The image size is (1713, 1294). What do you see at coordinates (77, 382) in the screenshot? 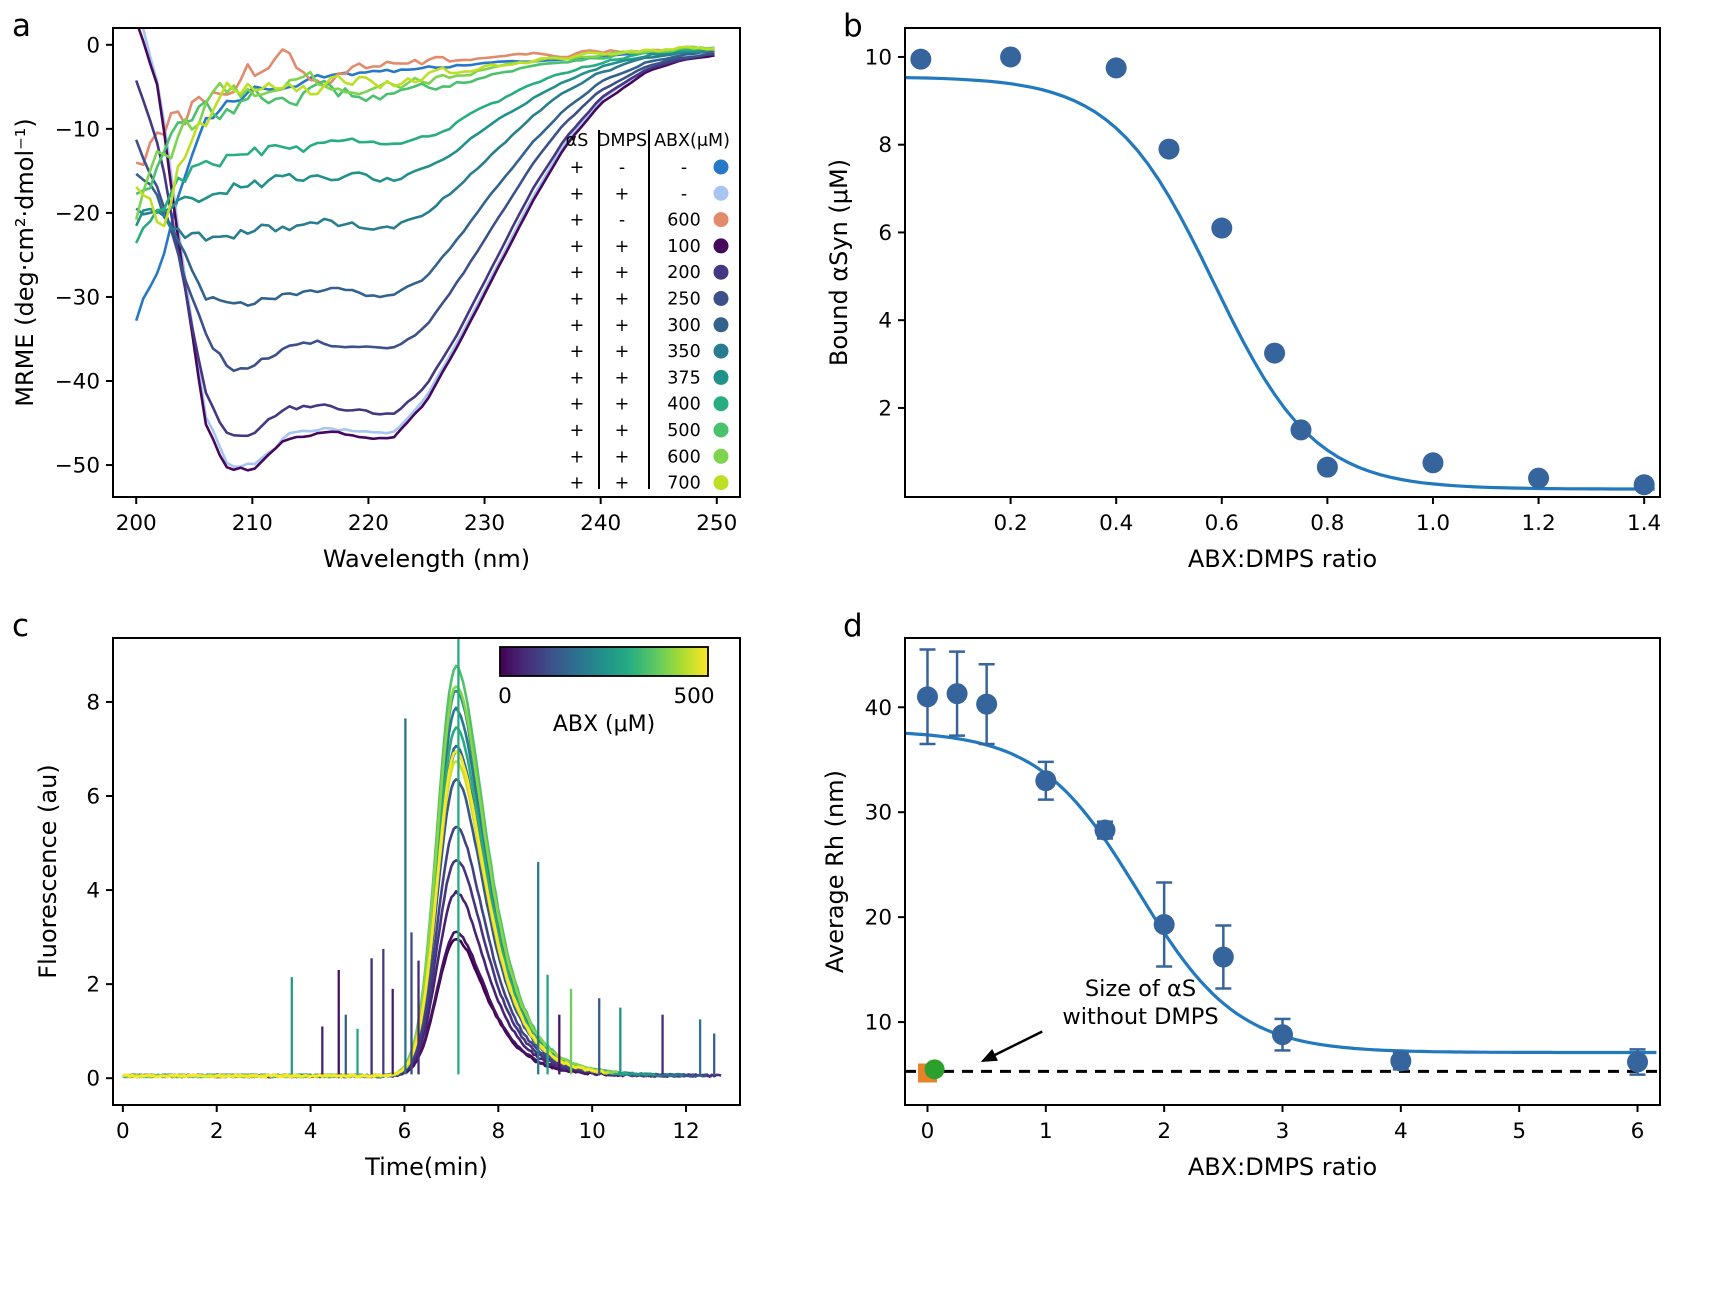
I see `y-tick-label: −40` at bounding box center [77, 382].